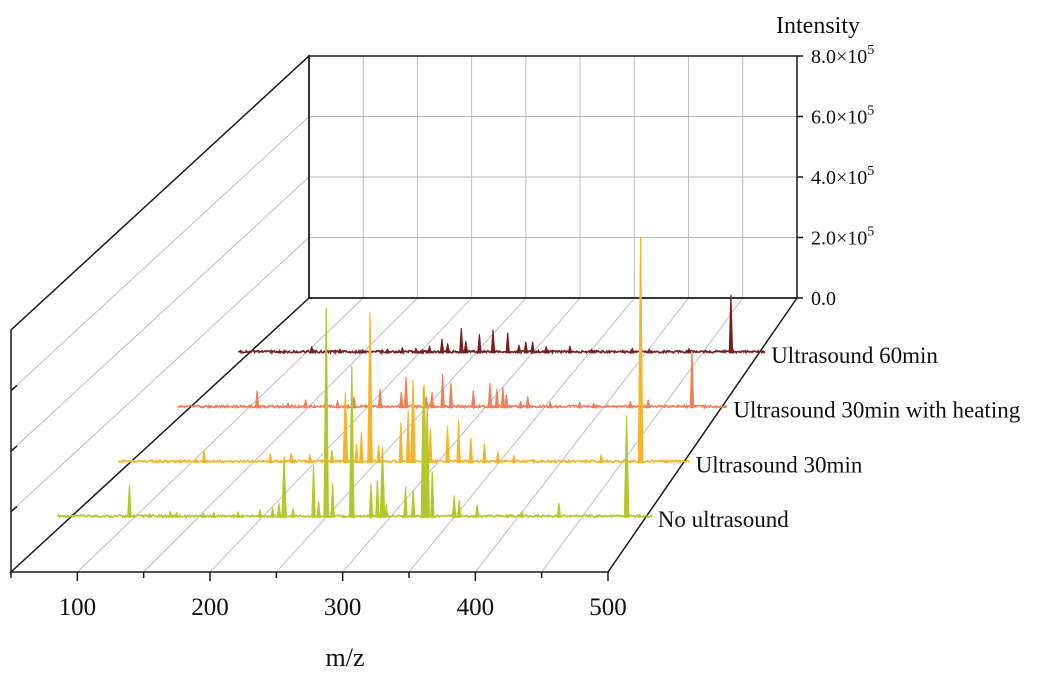 The image size is (1062, 675). What do you see at coordinates (452, 380) in the screenshot?
I see `series-ultrasound-30min-with-heating` at bounding box center [452, 380].